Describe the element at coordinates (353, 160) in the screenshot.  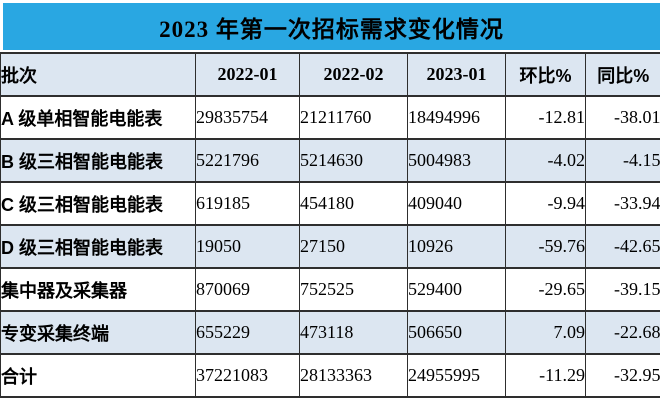
I see `value-cell: 5214630` at that location.